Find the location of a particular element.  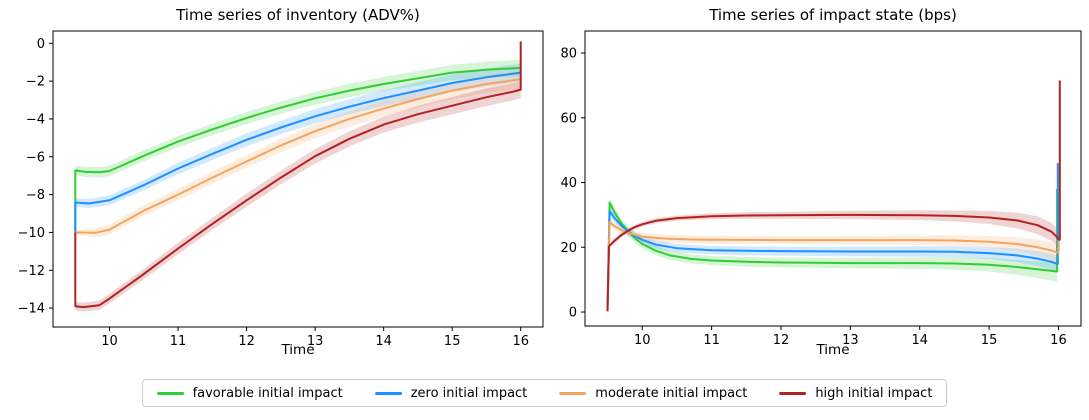

y-tick-label: 40 is located at coordinates (568, 183).